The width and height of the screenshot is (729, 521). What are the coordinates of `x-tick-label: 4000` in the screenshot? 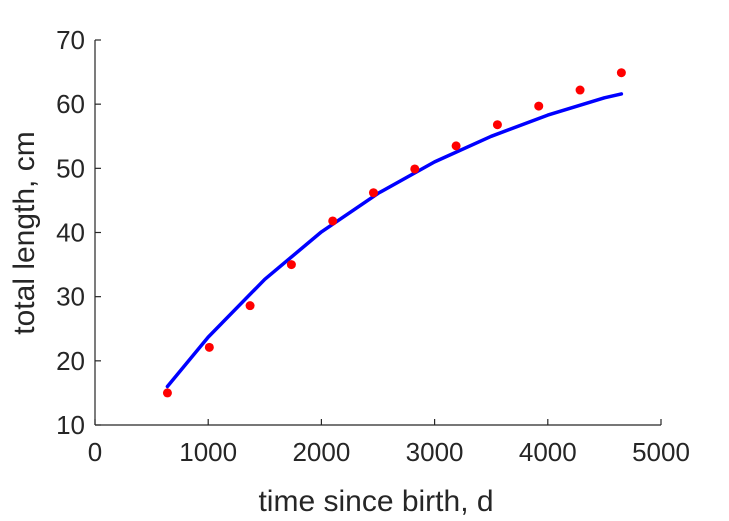 It's located at (548, 452).